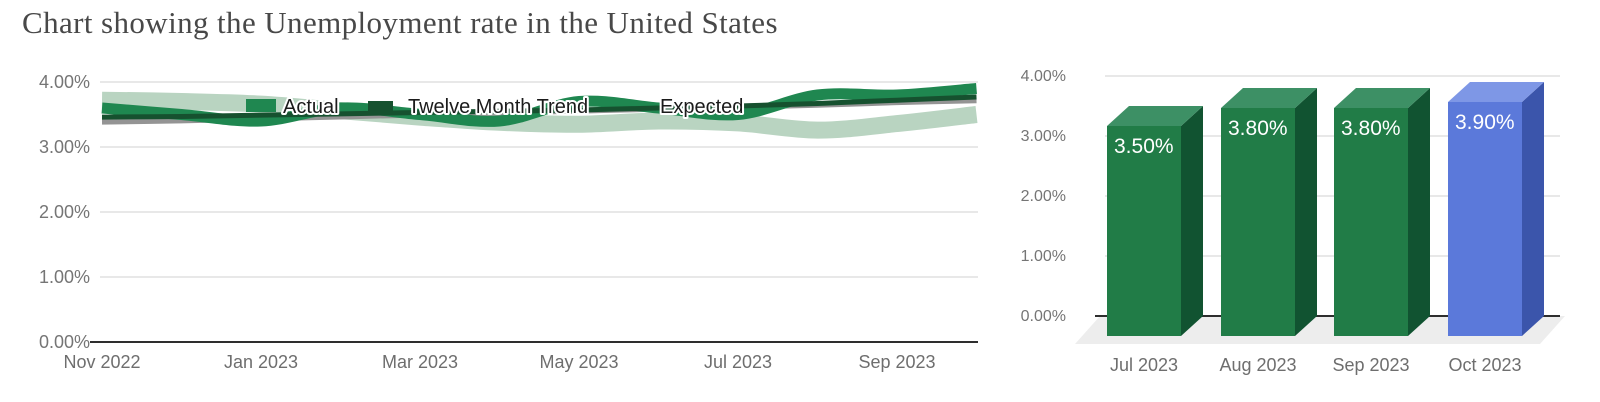 The image size is (1600, 402). I want to click on series-twelve-month-trend-line, so click(539, 107).